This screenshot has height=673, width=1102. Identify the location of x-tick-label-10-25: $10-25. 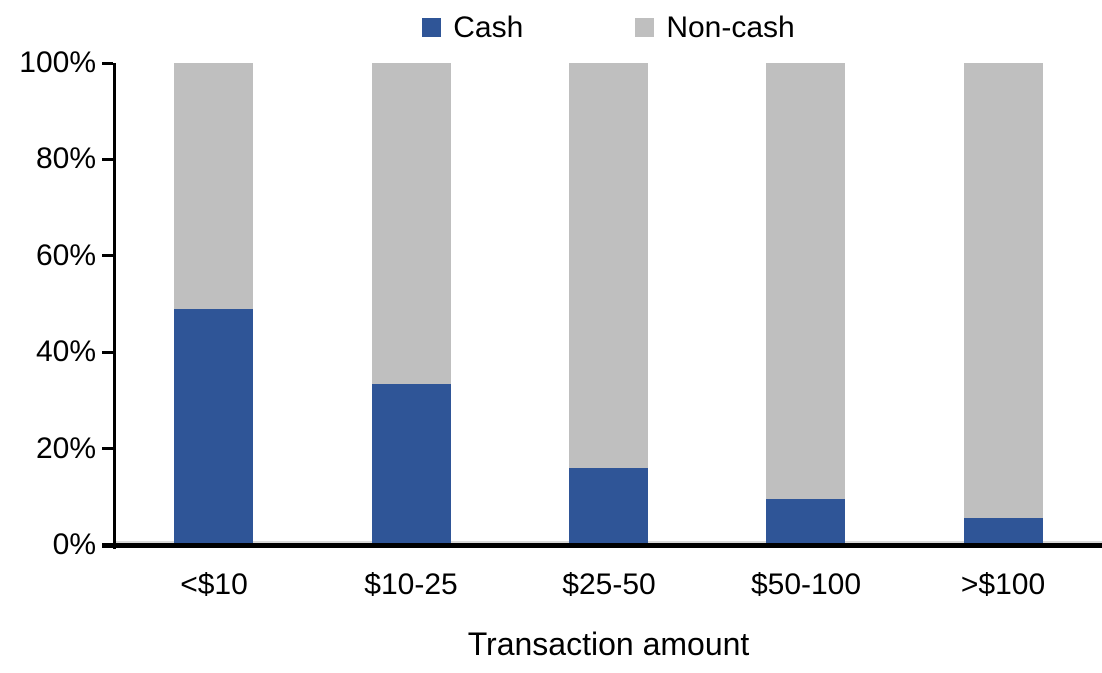
(411, 584).